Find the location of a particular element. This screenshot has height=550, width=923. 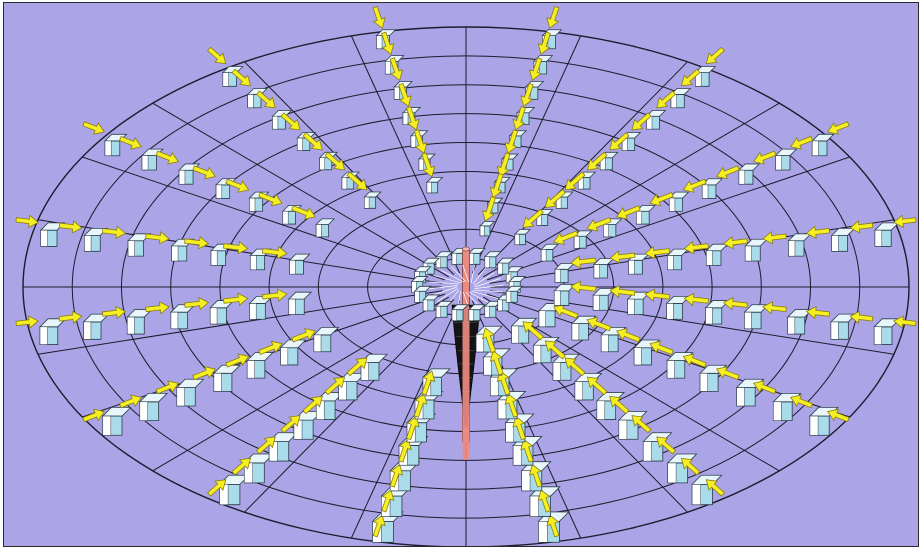

grid-spoke is located at coordinates (349, 168).